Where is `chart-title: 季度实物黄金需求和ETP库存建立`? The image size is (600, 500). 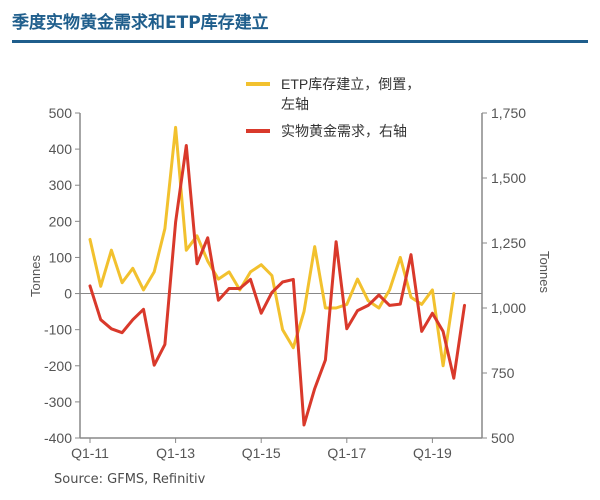
chart-title: 季度实物黄金需求和ETP库存建立 is located at coordinates (140, 23).